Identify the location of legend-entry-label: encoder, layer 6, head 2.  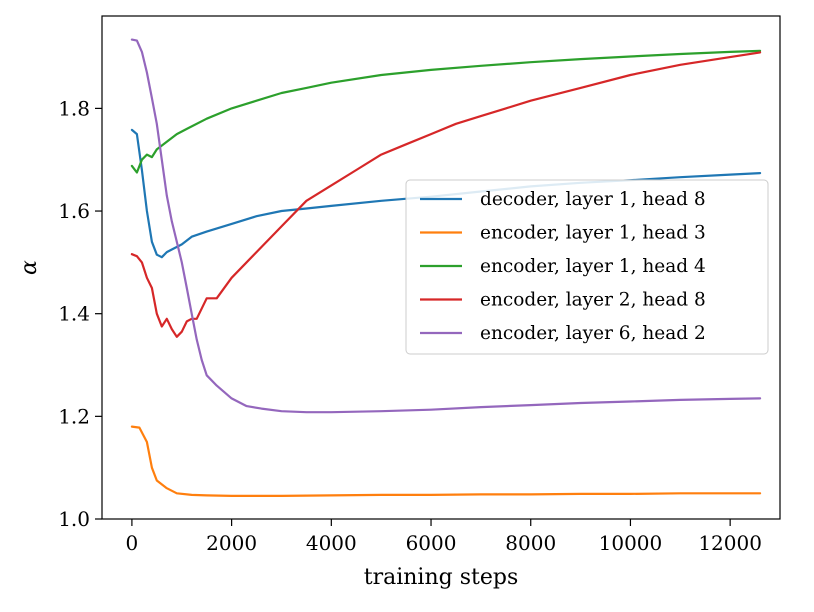
(593, 333).